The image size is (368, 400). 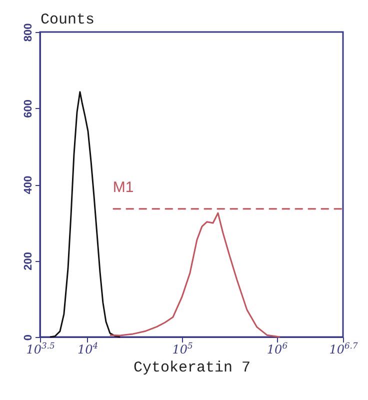 I want to click on y-tick-label: 800, so click(x=28, y=32).